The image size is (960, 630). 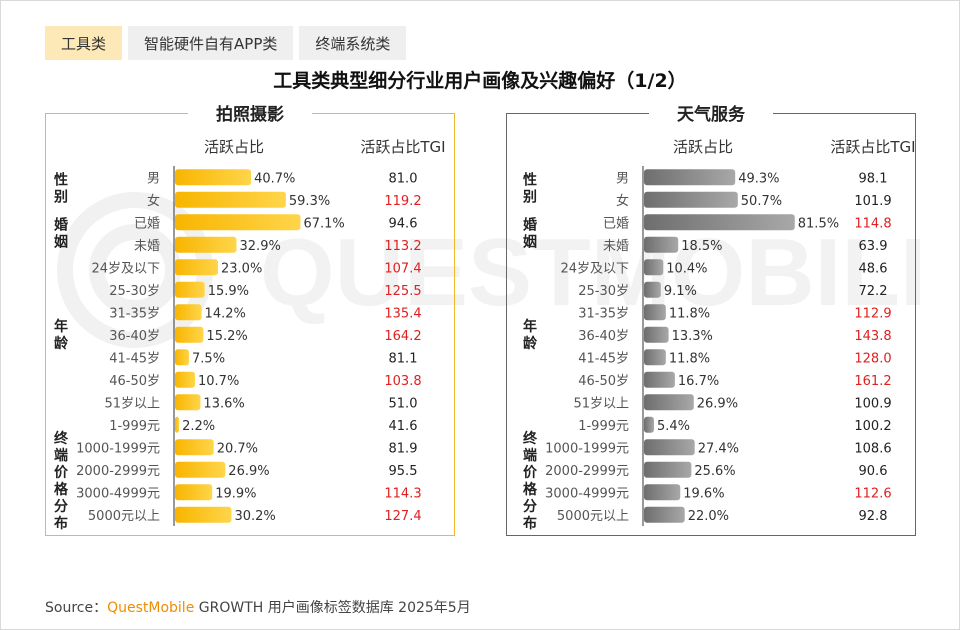 What do you see at coordinates (134, 381) in the screenshot?
I see `category-label: 46-50岁` at bounding box center [134, 381].